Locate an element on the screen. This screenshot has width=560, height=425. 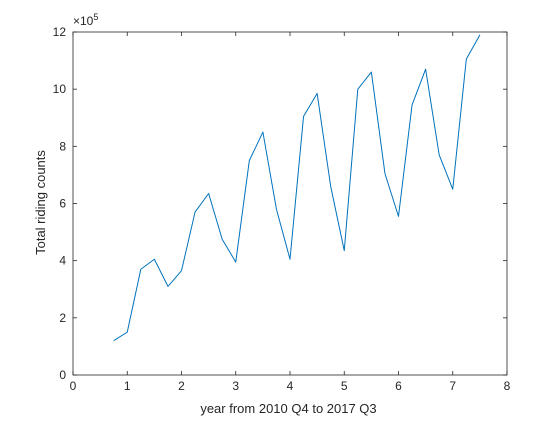
x-tick-label: 1 is located at coordinates (127, 386).